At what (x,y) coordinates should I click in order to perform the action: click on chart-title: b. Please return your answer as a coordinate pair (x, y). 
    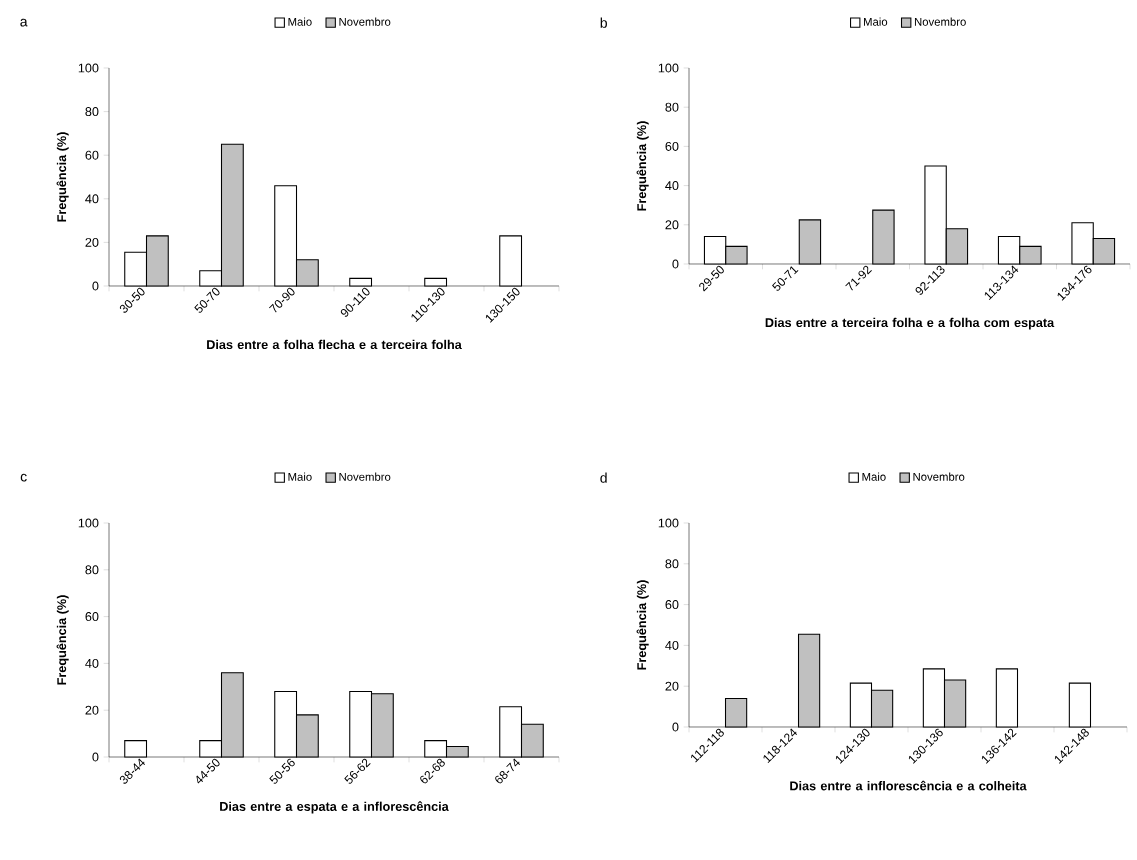
    Looking at the image, I should click on (603, 22).